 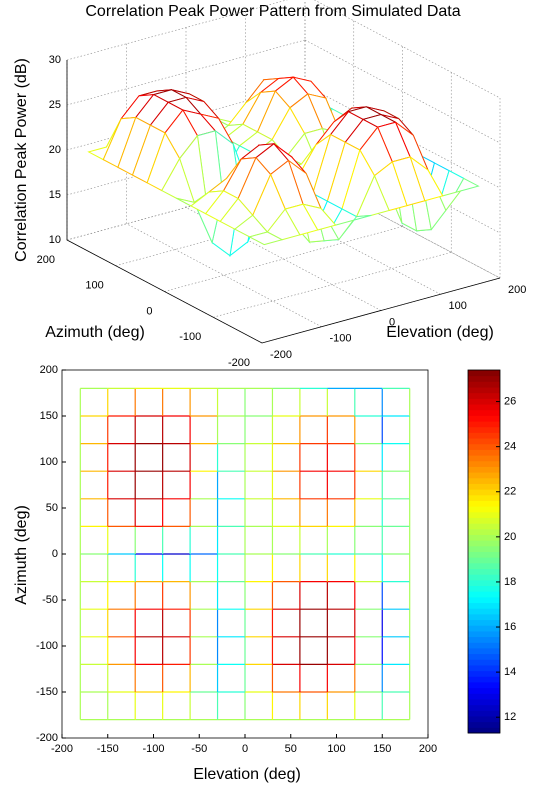 What do you see at coordinates (21, 160) in the screenshot?
I see `z-axis-label: Correlation Peak Power (dB)` at bounding box center [21, 160].